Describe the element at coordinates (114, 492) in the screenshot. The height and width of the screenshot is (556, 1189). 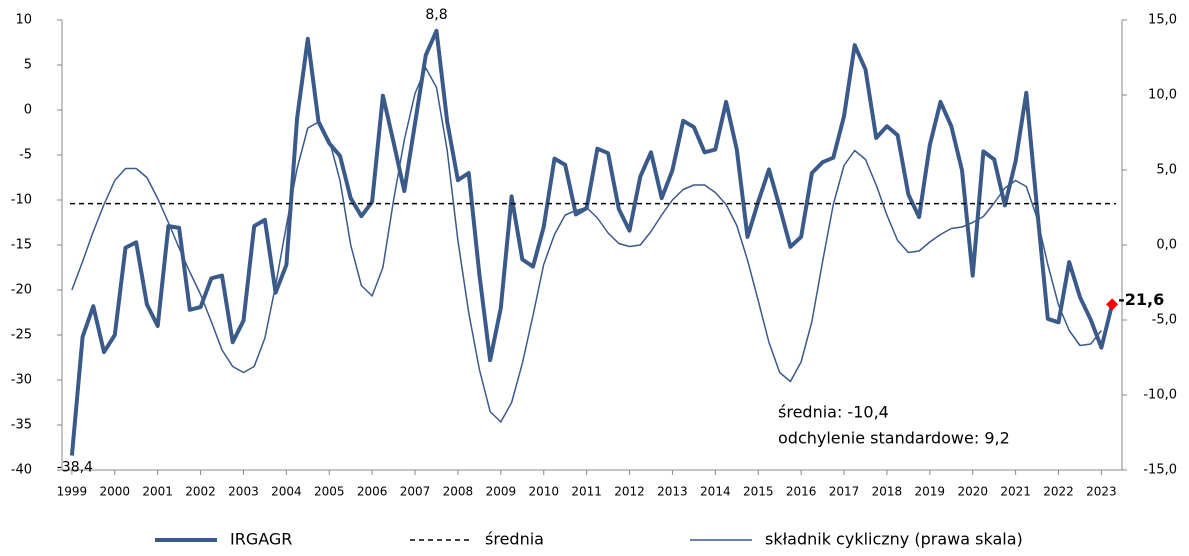
I see `x-tick-label: 2000` at that location.